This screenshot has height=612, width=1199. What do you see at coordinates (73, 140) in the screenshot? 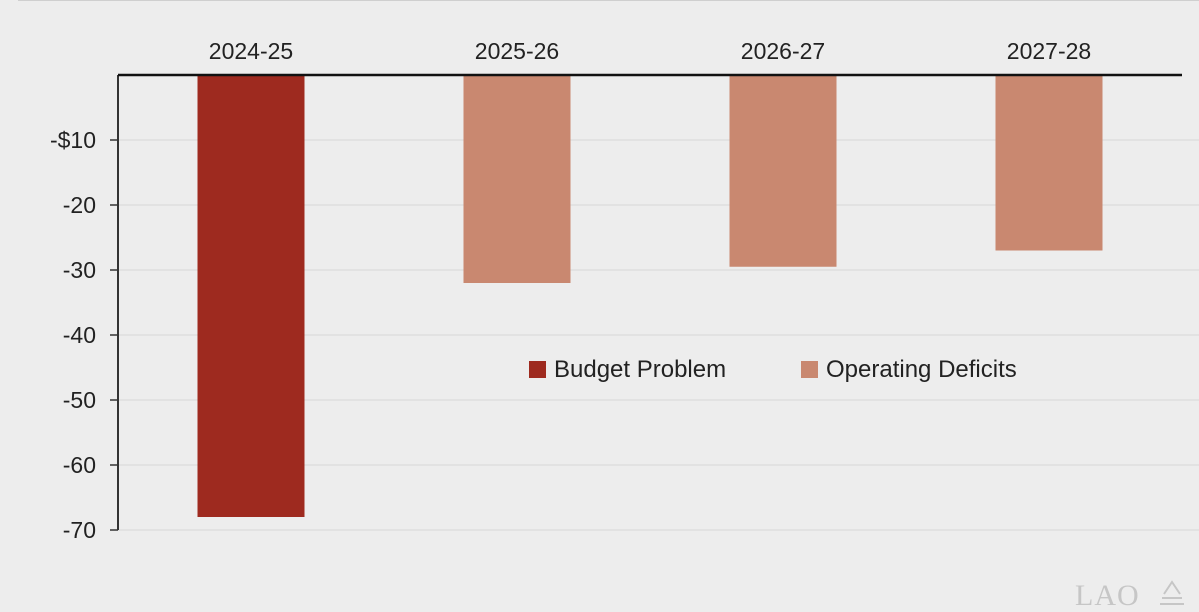
I see `y-tick-label: -$10` at bounding box center [73, 140].